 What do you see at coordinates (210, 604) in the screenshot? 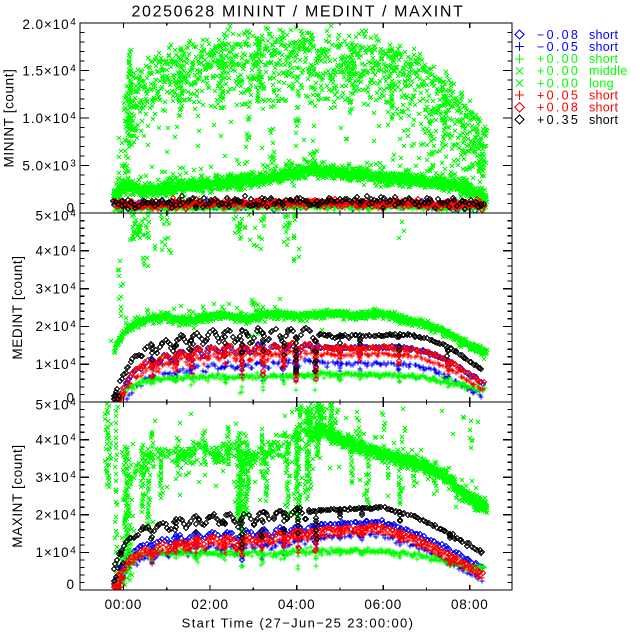
I see `svg-text: 02:00` at bounding box center [210, 604].